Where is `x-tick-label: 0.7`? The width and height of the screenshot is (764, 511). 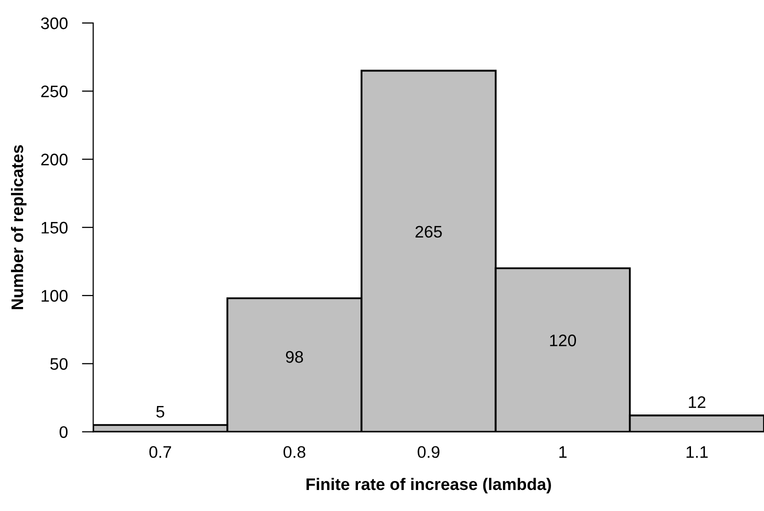 x-tick-label: 0.7 is located at coordinates (160, 452).